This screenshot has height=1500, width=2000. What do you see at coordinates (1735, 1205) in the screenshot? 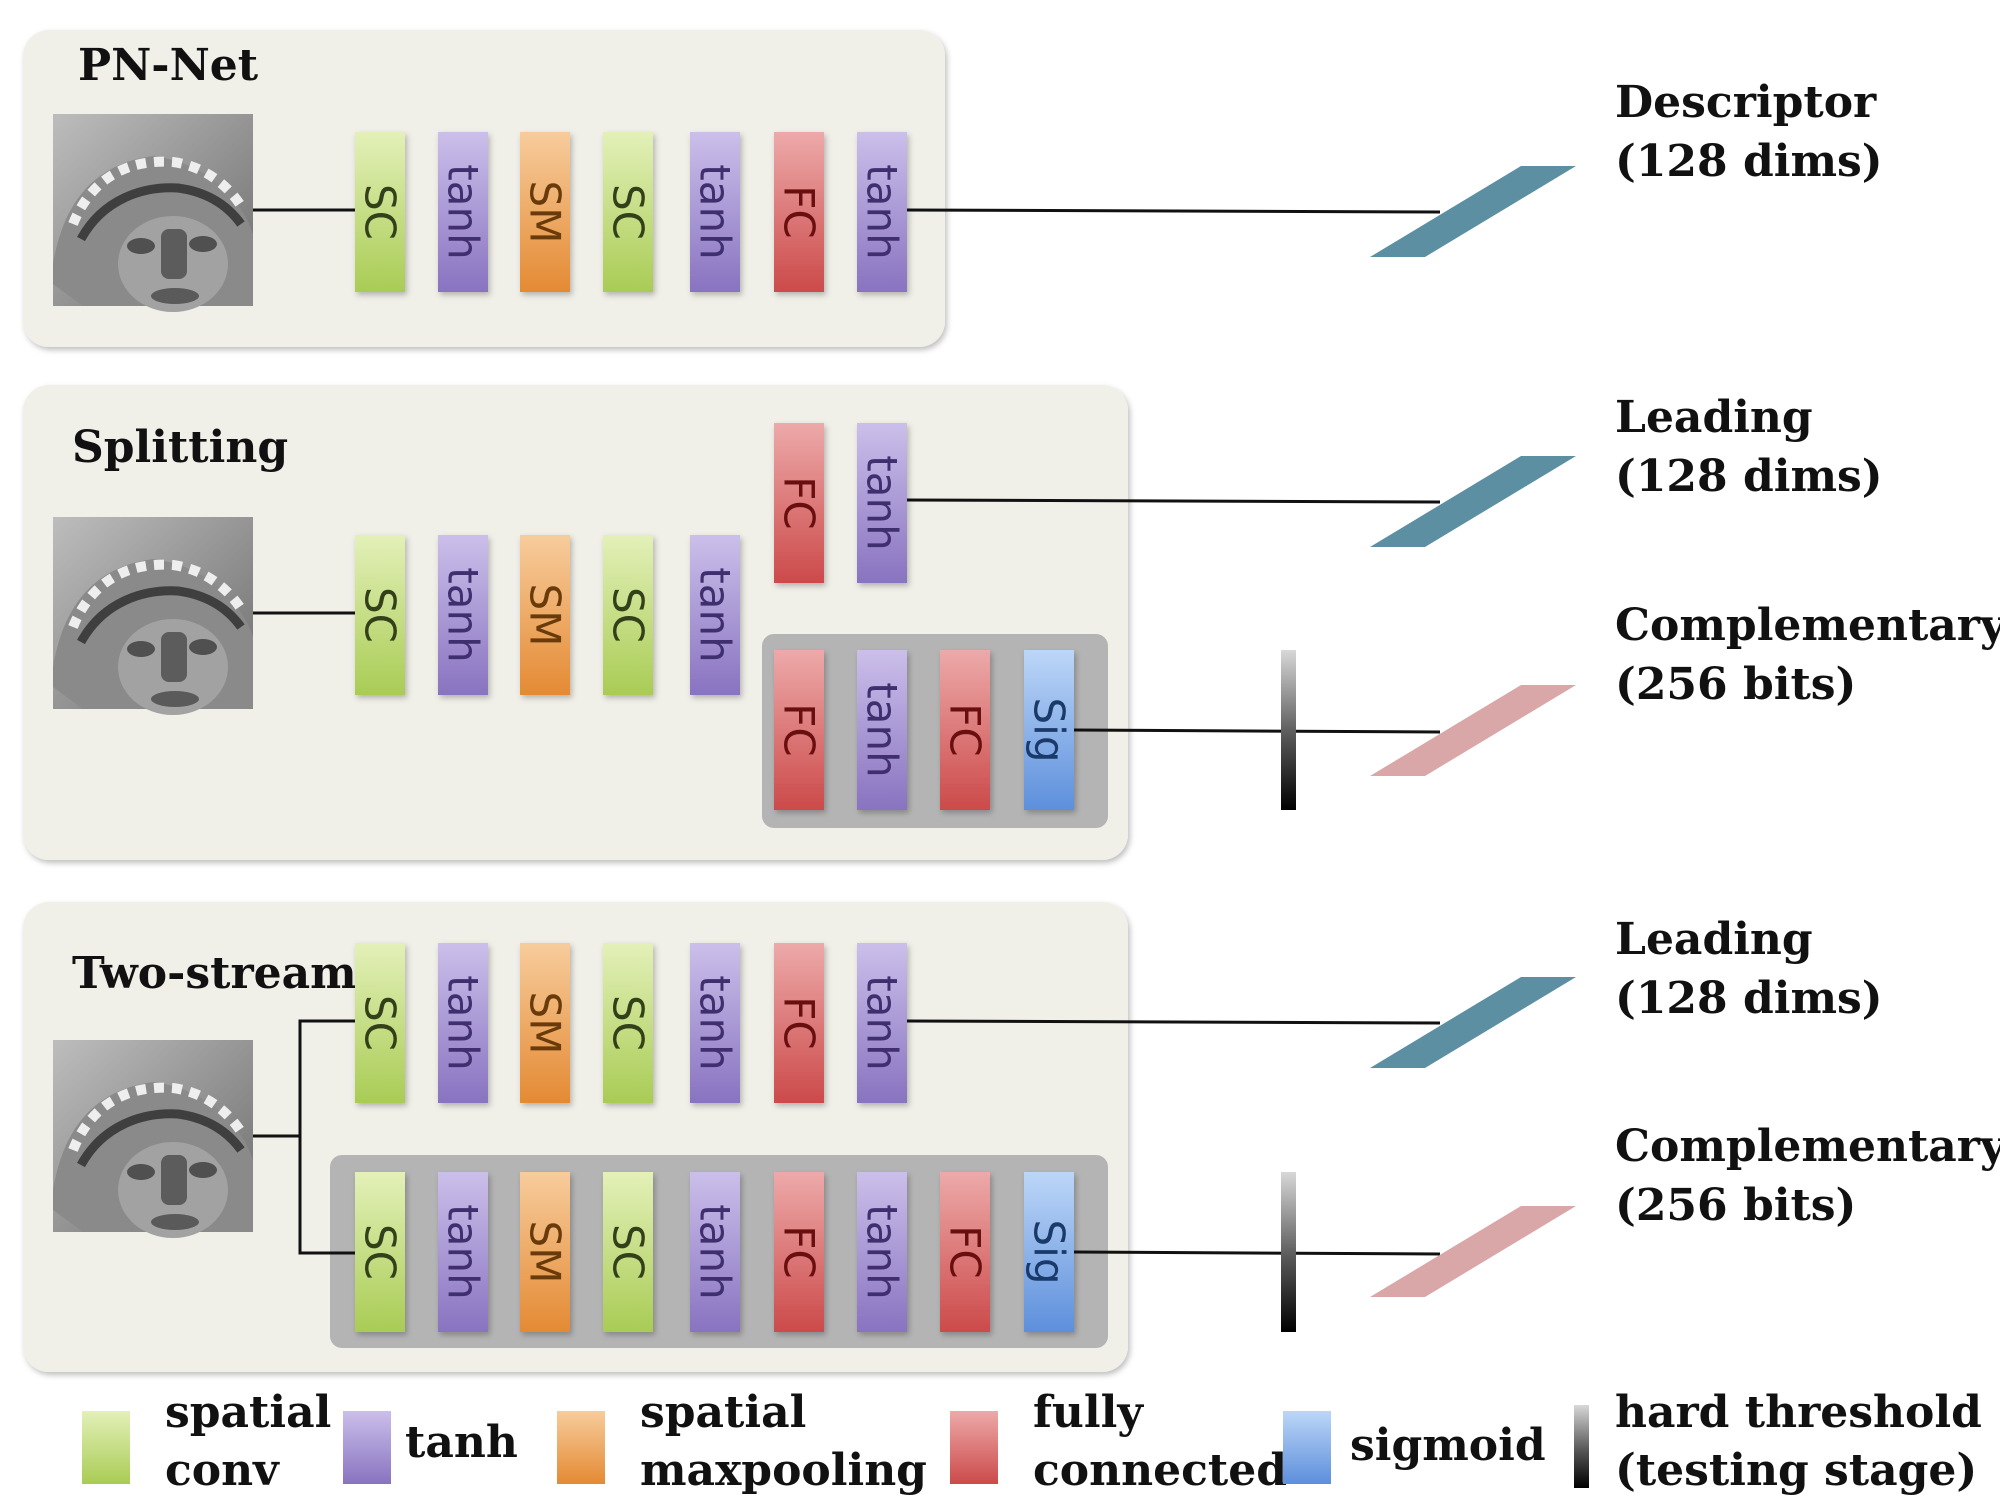
I see `output-label-complementary-bits: (256 bits)` at bounding box center [1735, 1205].